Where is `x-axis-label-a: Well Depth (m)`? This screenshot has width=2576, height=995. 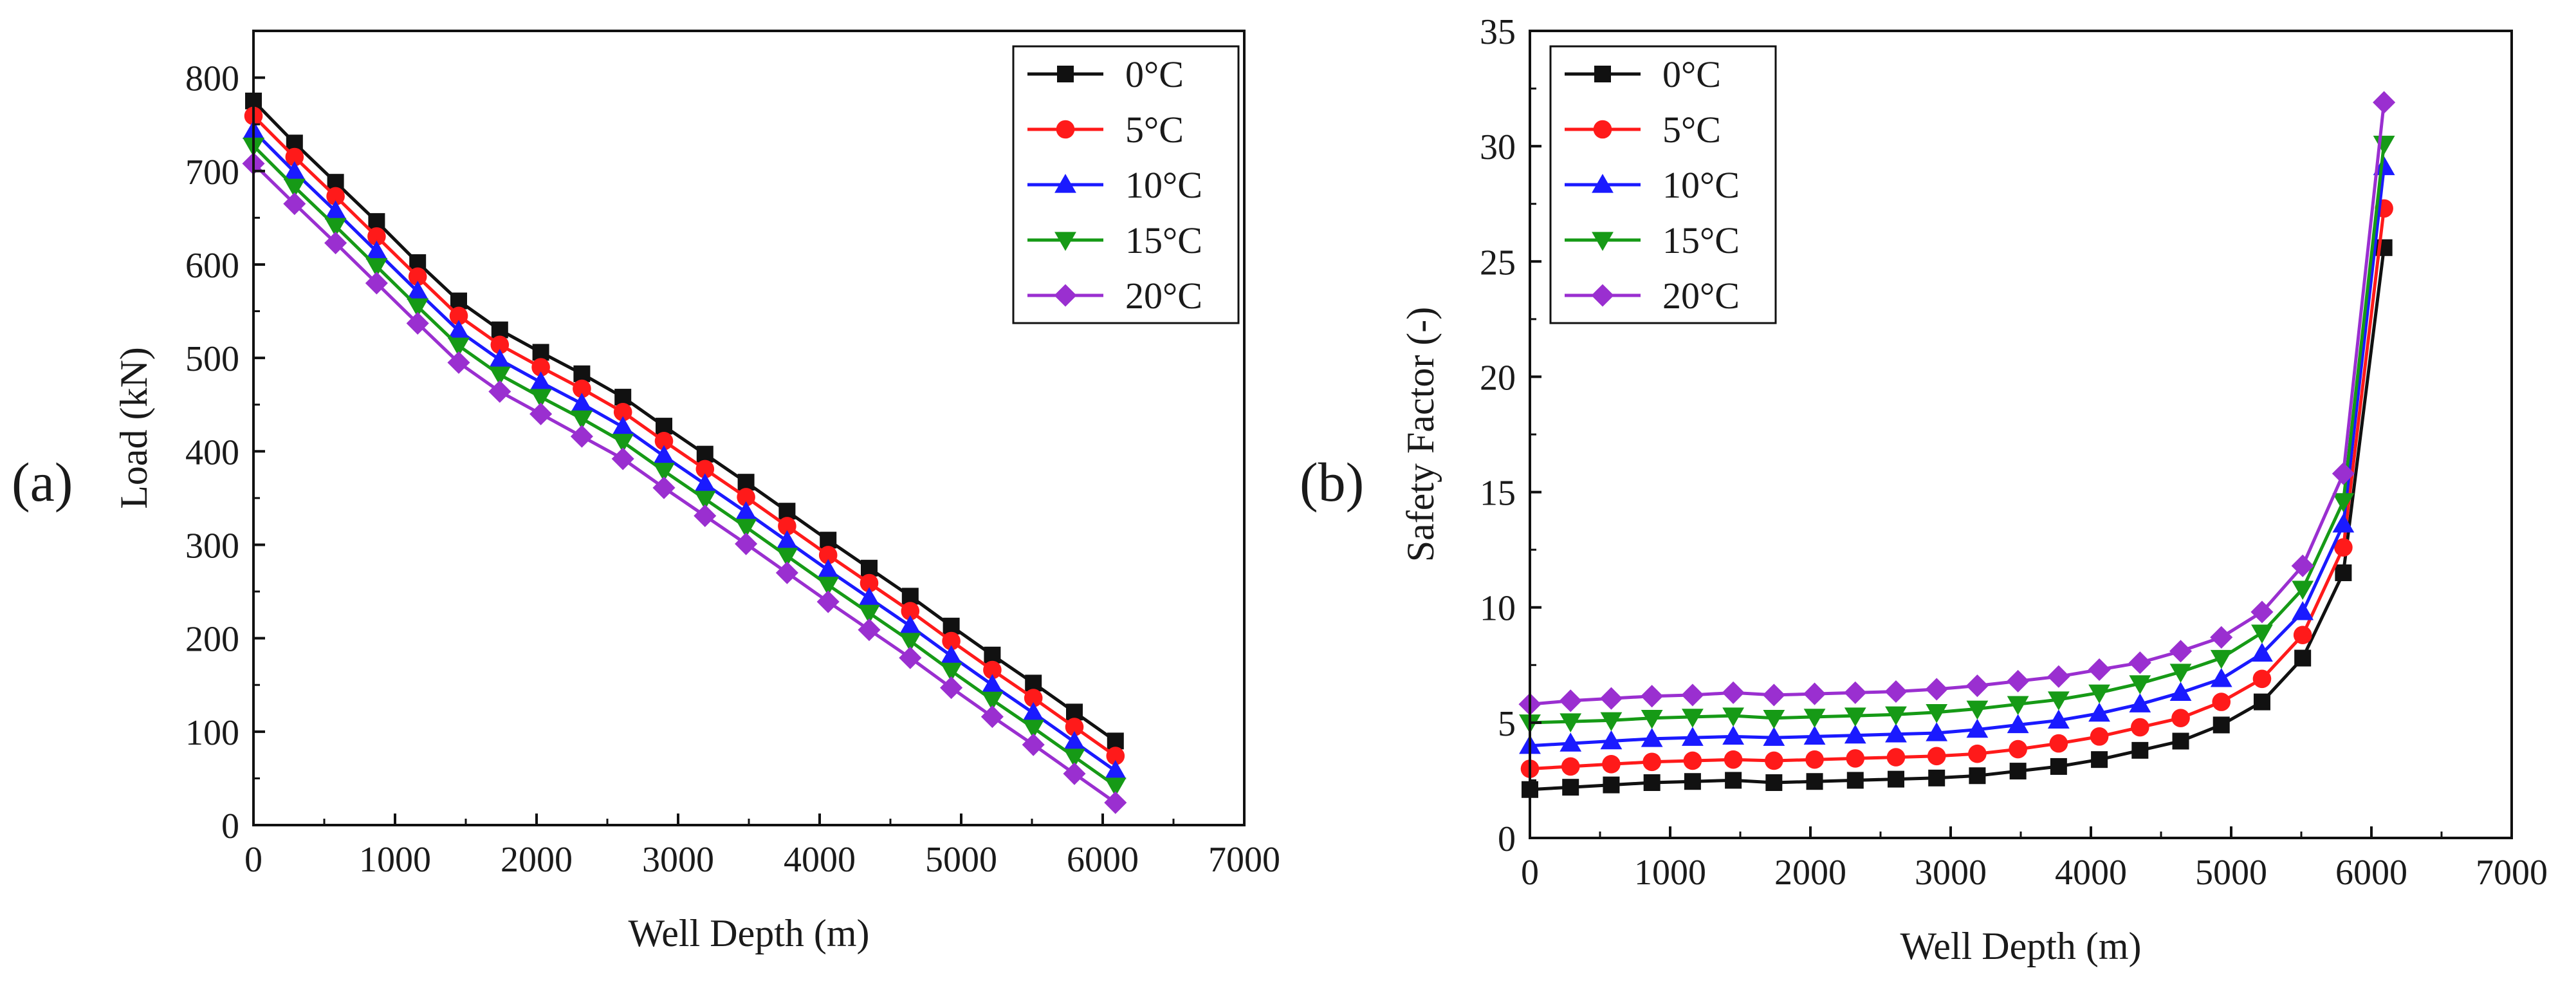 x-axis-label-a: Well Depth (m) is located at coordinates (748, 933).